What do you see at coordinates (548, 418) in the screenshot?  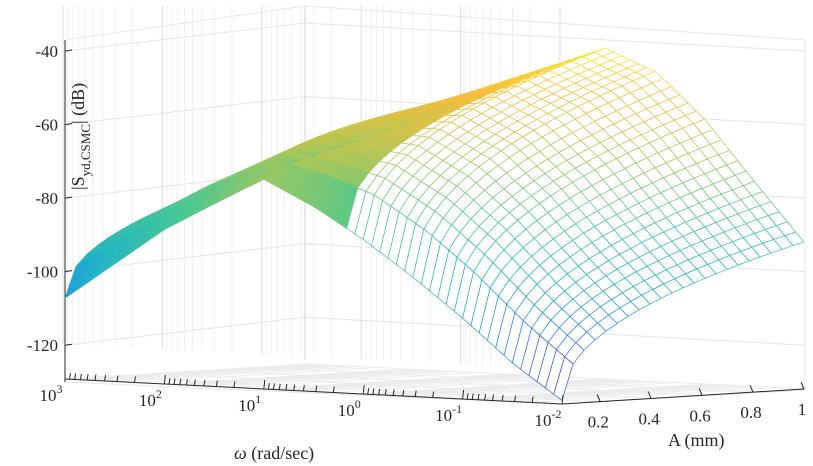 I see `x-tick-label: 10⁻²` at bounding box center [548, 418].